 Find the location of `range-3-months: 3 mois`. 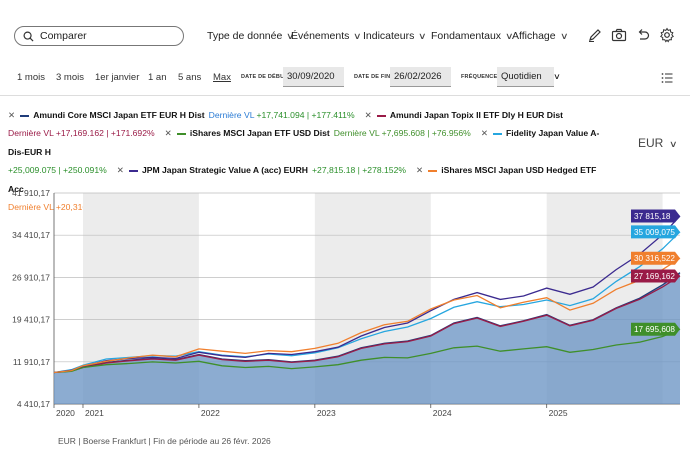

range-3-months: 3 mois is located at coordinates (70, 77).